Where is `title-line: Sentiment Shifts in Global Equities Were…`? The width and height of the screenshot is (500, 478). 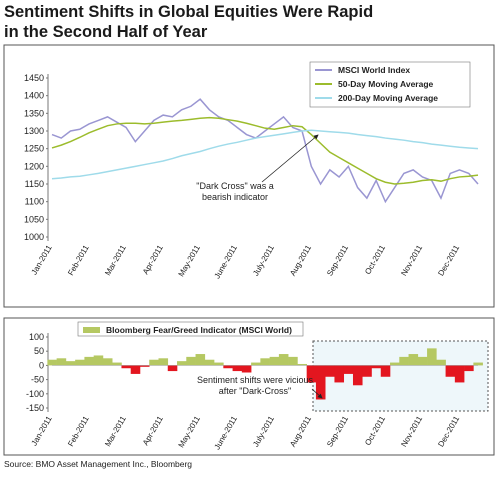
title-line: Sentiment Shifts in Global Equities Were… is located at coordinates (188, 12).